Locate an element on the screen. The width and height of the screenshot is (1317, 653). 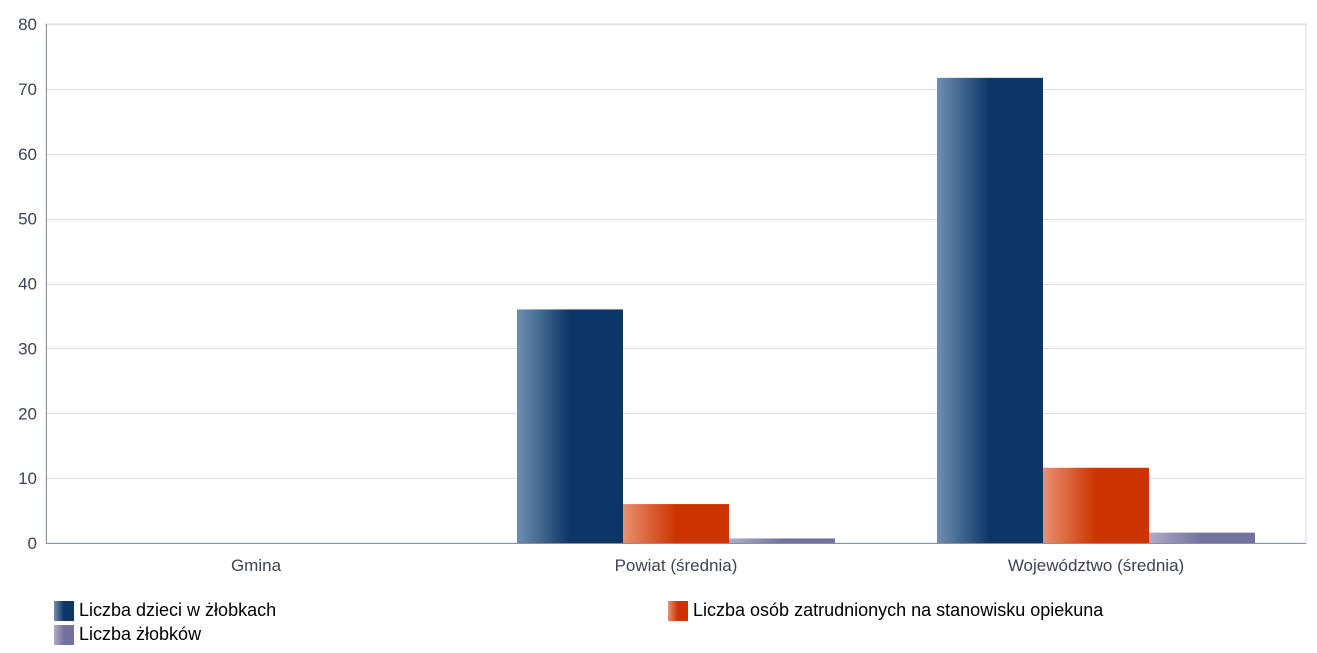
y-tick-label: 70 is located at coordinates (27, 89).